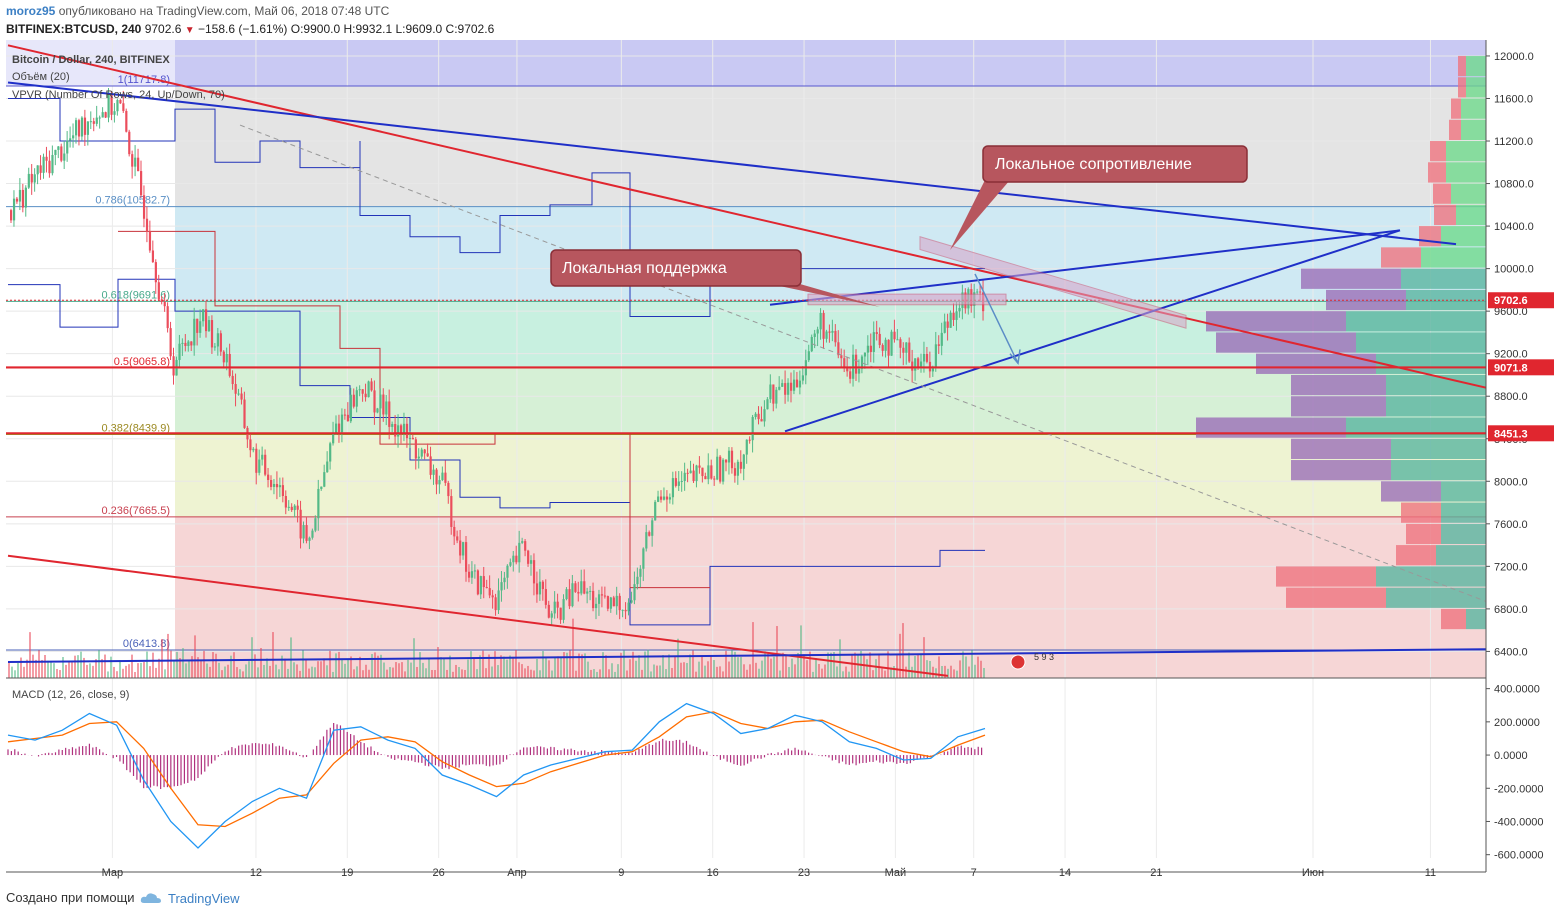 Image resolution: width=1556 pixels, height=917 pixels. I want to click on price-marker-label: 8451.3, so click(1511, 434).